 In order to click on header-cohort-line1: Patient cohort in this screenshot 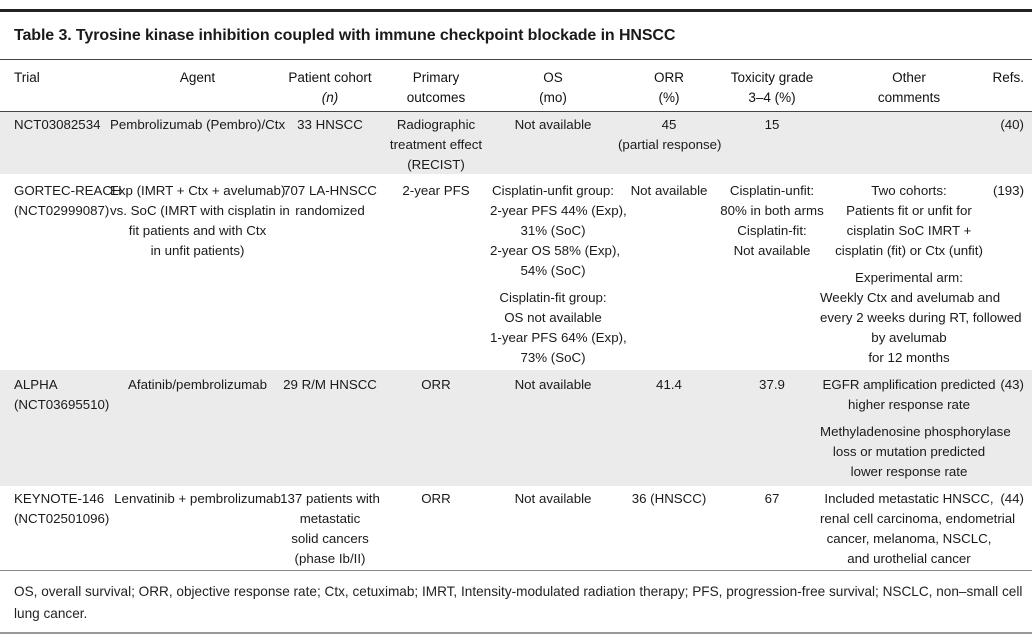, I will do `click(330, 77)`.